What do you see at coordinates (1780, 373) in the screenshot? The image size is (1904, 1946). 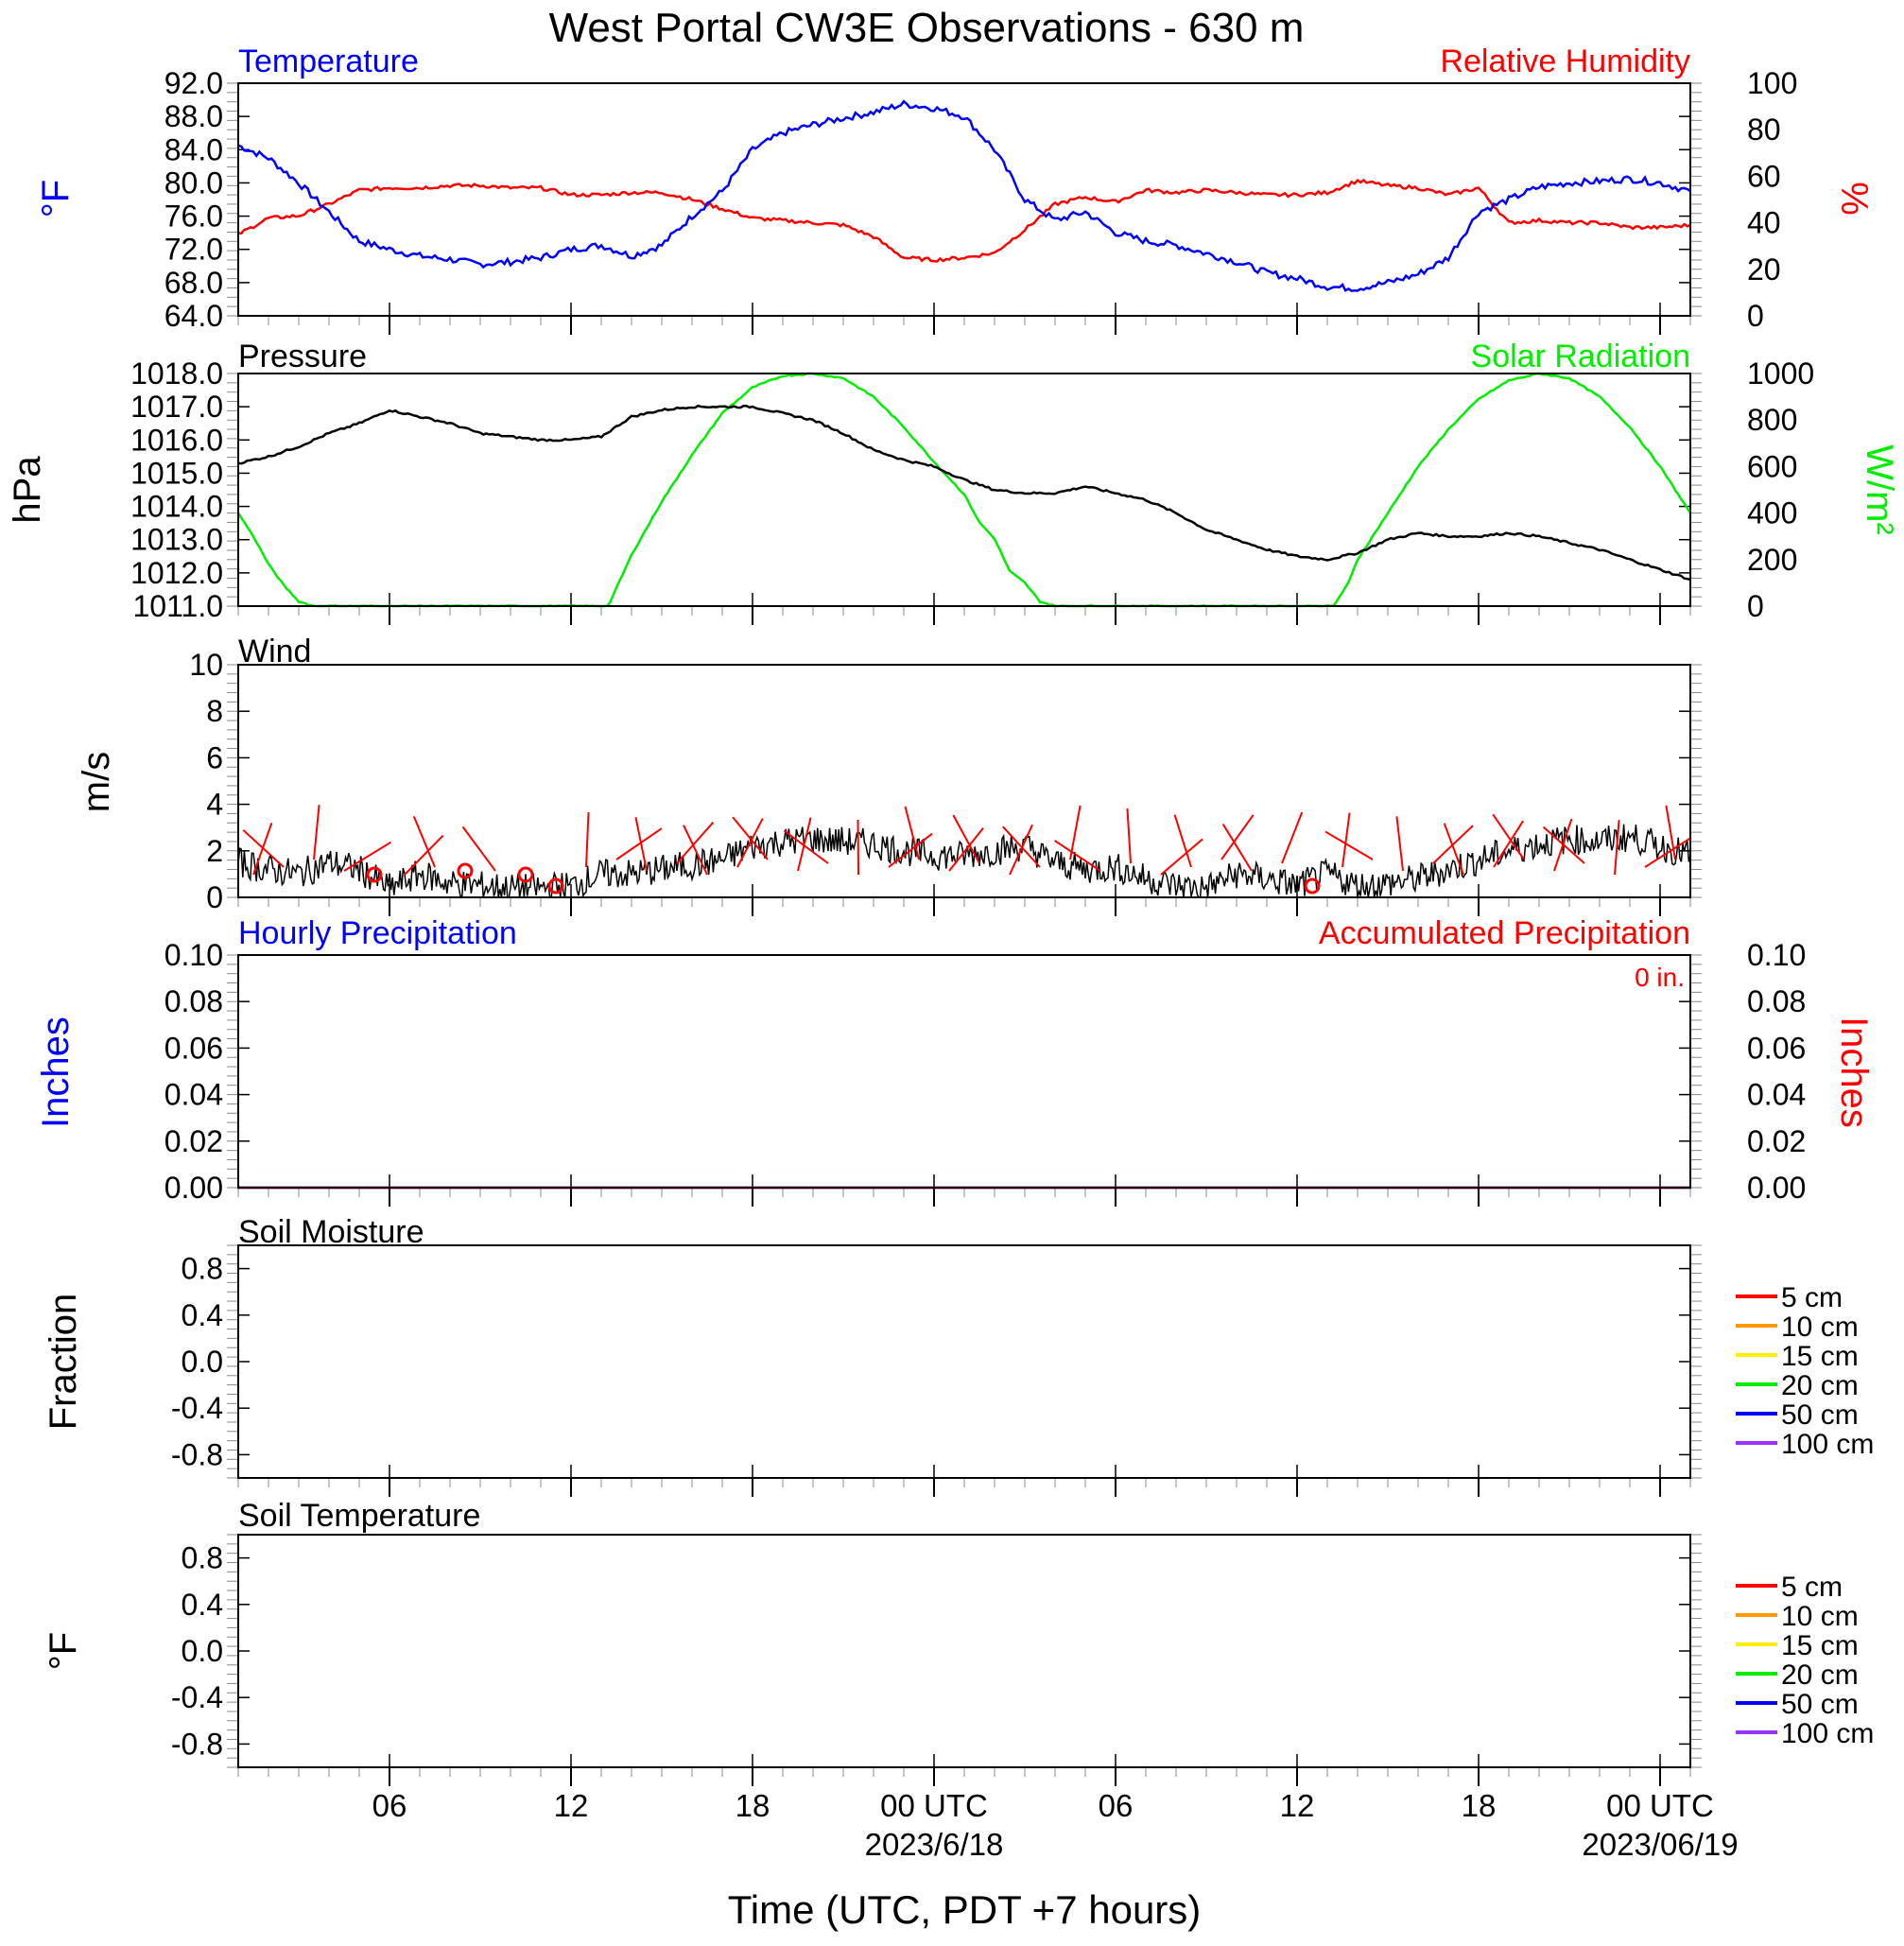 I see `y-tick-label: 1000` at bounding box center [1780, 373].